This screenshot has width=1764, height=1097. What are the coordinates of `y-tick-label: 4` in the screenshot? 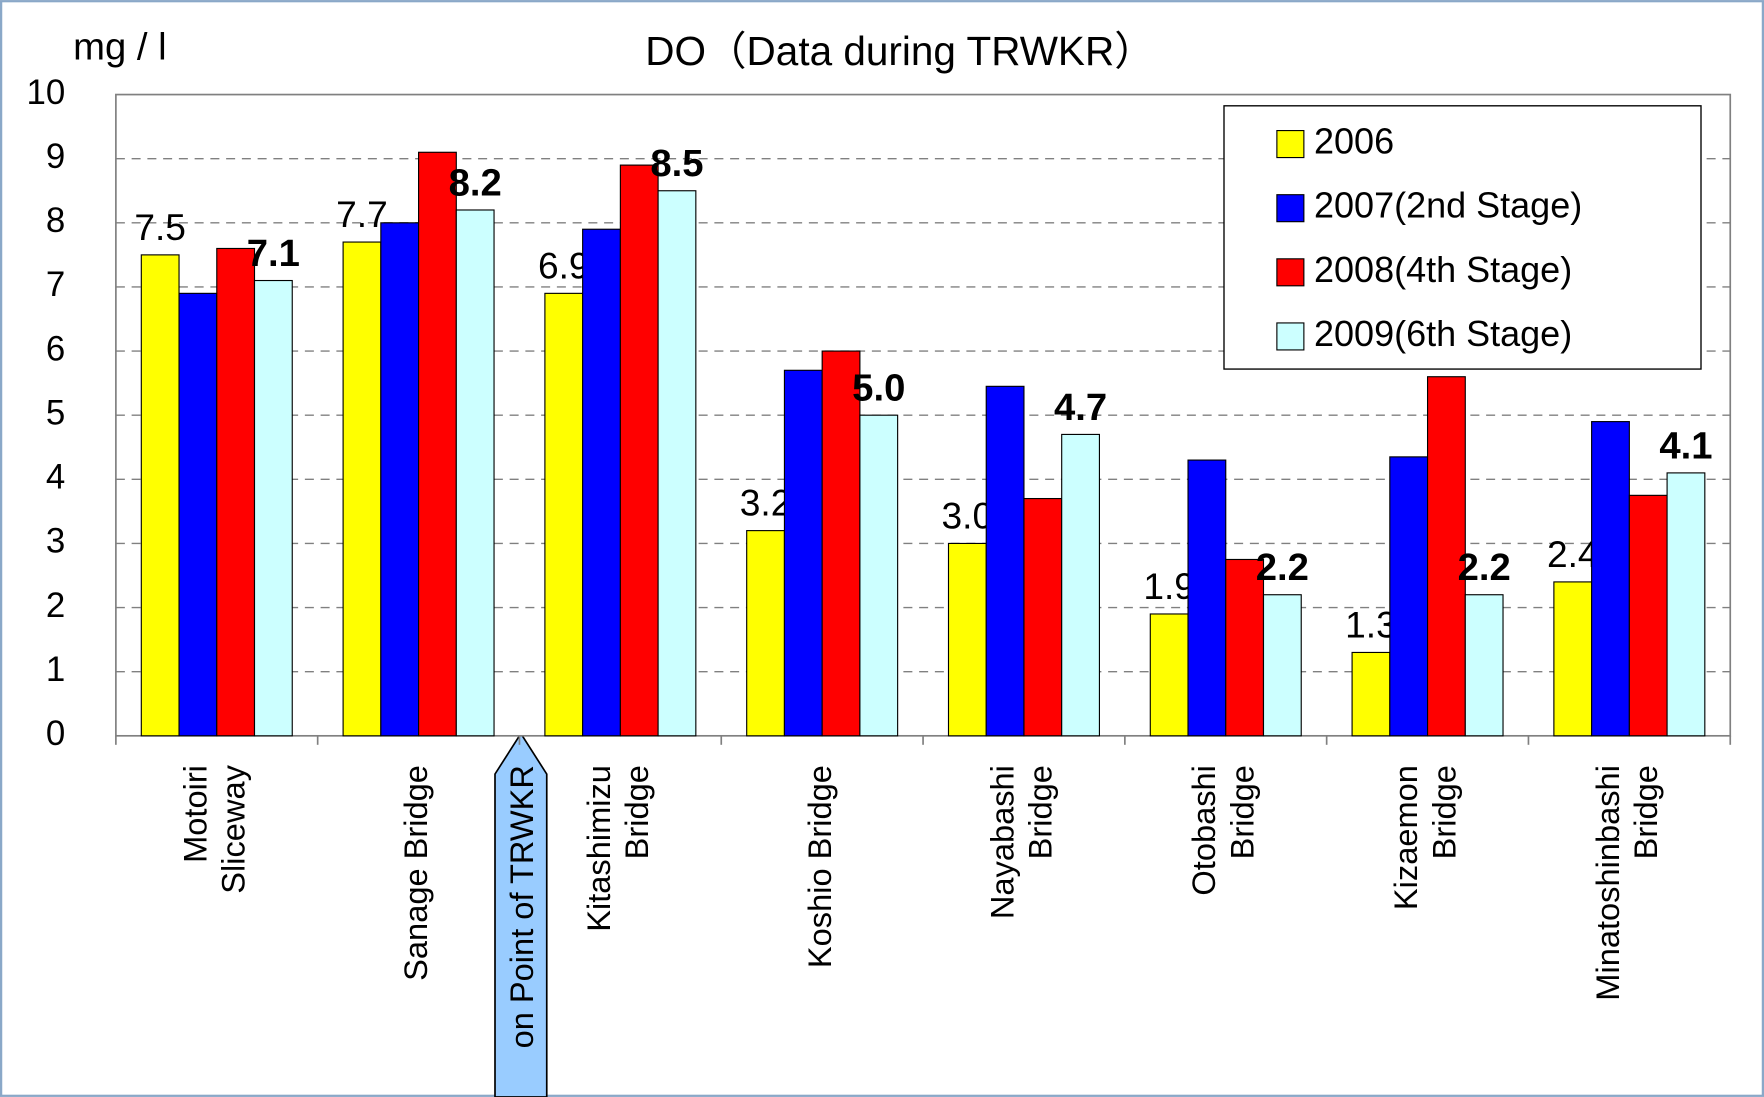 It's located at (55, 477).